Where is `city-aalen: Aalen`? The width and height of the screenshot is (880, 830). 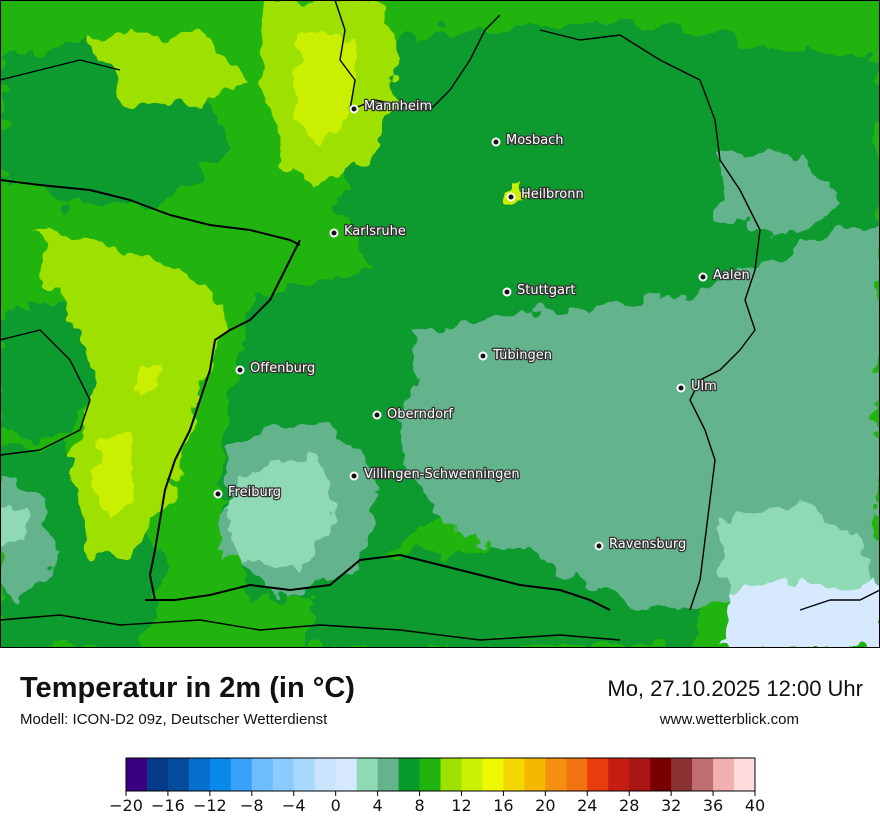 city-aalen: Aalen is located at coordinates (724, 275).